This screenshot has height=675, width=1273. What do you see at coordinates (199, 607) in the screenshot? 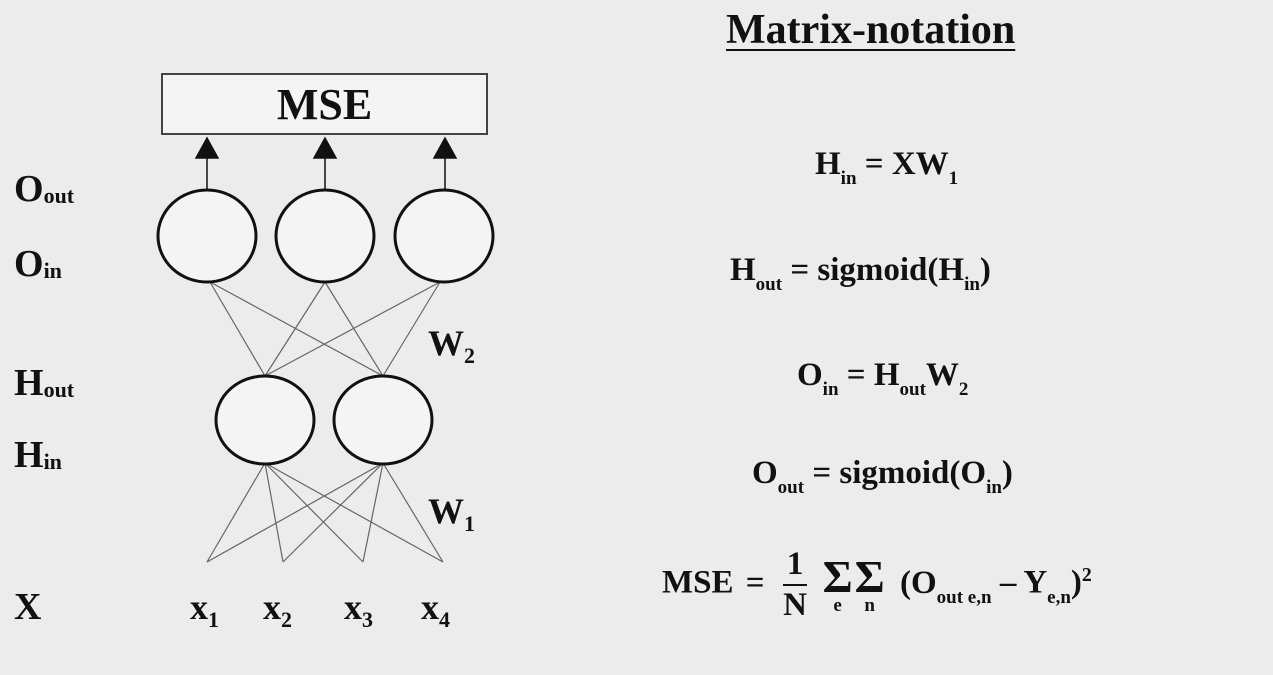
I see `x1-base: x` at bounding box center [199, 607].